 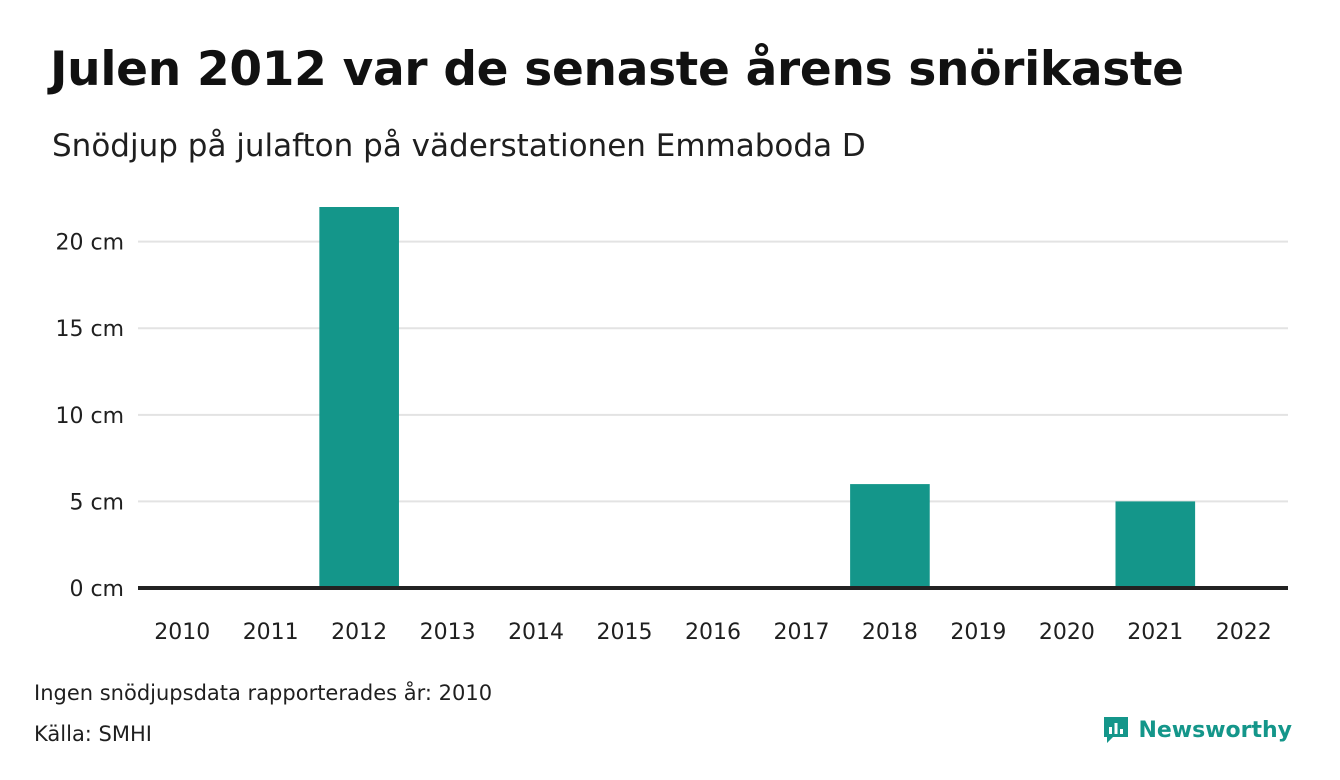 I want to click on x-tick-label: 2020, so click(x=1067, y=632).